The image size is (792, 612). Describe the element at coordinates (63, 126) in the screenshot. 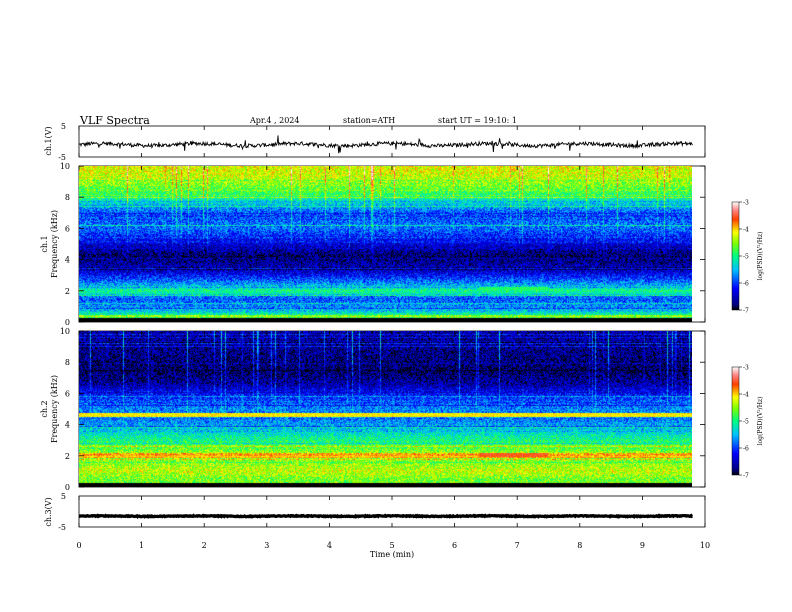

I see `ch1-ytick-top: 5` at that location.